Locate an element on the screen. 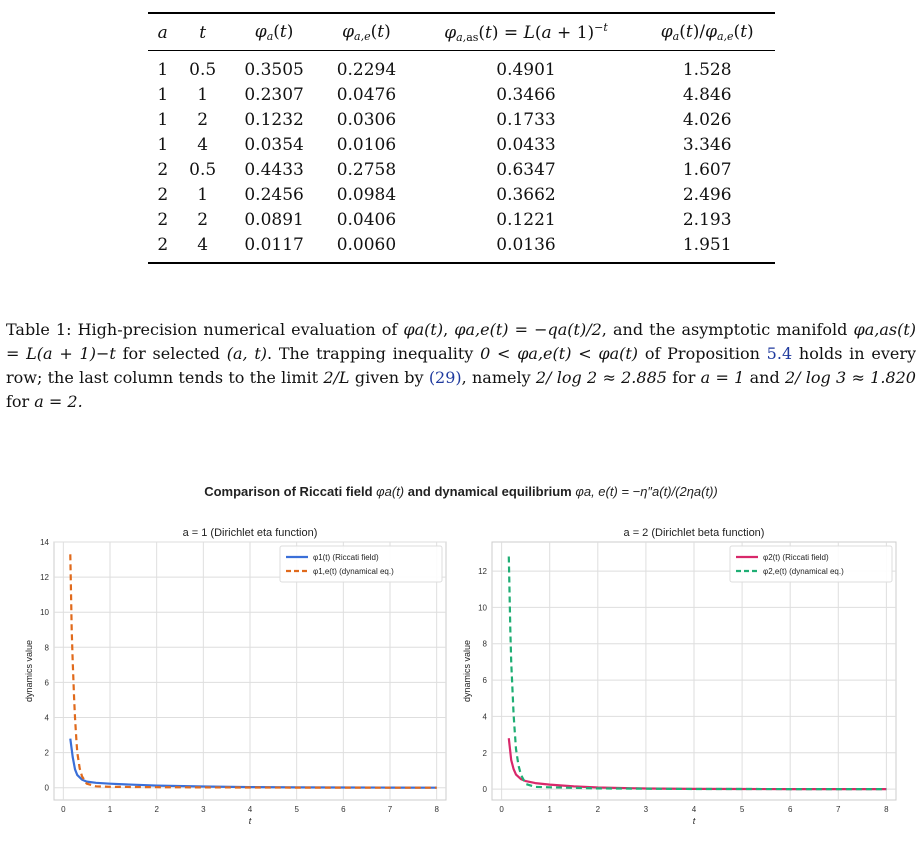 Image resolution: width=922 pixels, height=864 pixels. table-cell: 0.1221 is located at coordinates (526, 219).